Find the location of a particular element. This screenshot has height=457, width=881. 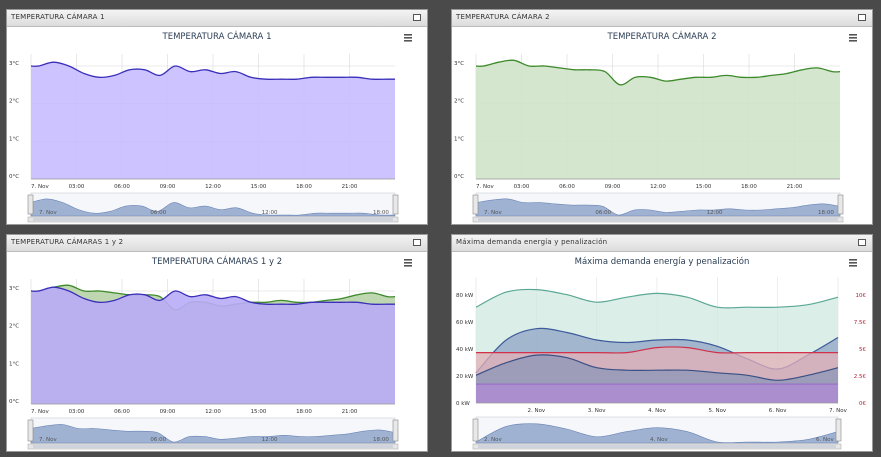

y-tick-label: 0°C is located at coordinates (14, 177).